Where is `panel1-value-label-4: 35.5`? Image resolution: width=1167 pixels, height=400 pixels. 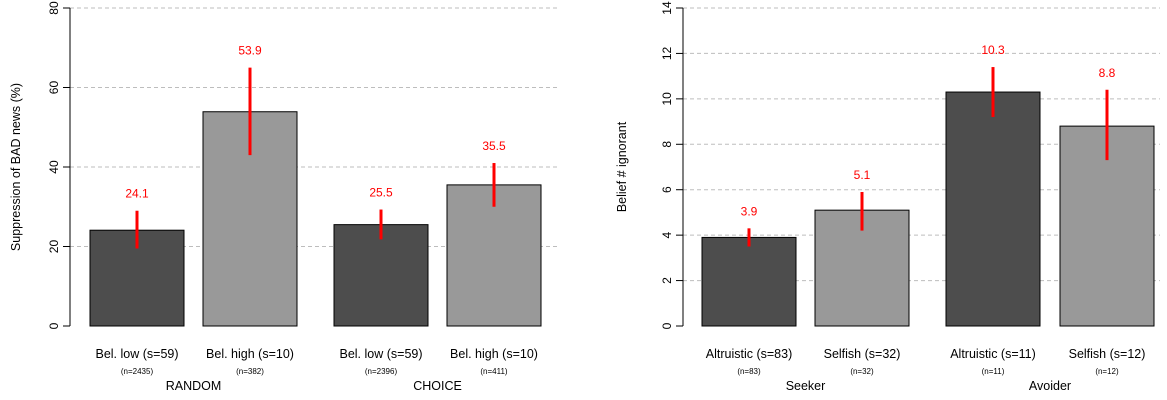 panel1-value-label-4: 35.5 is located at coordinates (494, 146).